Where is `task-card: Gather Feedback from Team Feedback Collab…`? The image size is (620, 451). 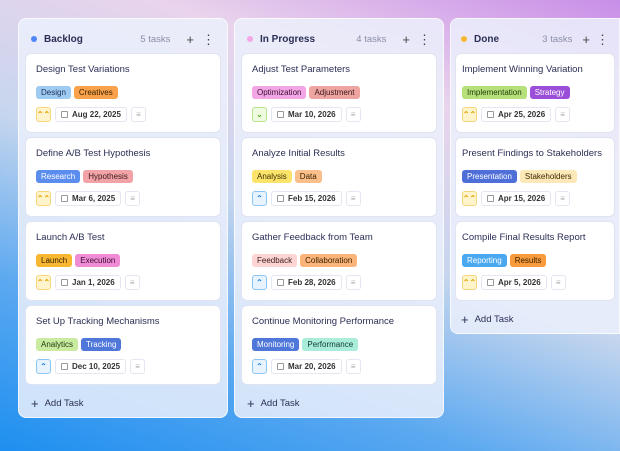 task-card: Gather Feedback from Team Feedback Collab… is located at coordinates (339, 261).